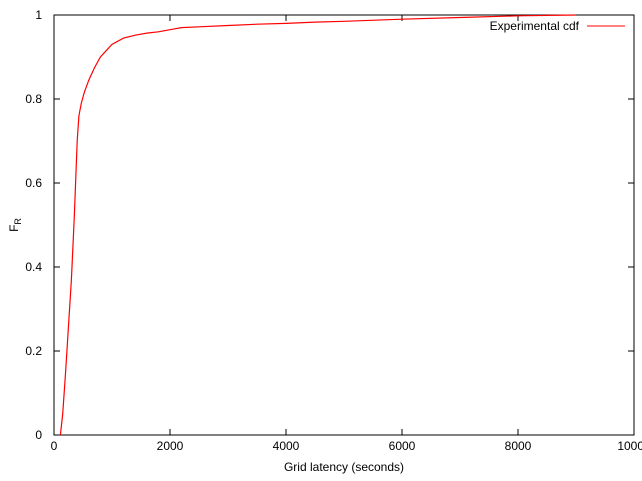 The height and width of the screenshot is (481, 642). What do you see at coordinates (38, 15) in the screenshot?
I see `y-tick-label: 1` at bounding box center [38, 15].